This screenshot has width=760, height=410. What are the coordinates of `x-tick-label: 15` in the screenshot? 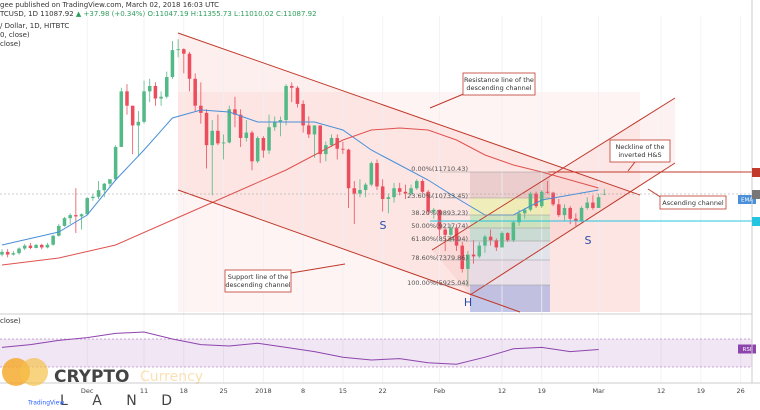 It's located at (343, 391).